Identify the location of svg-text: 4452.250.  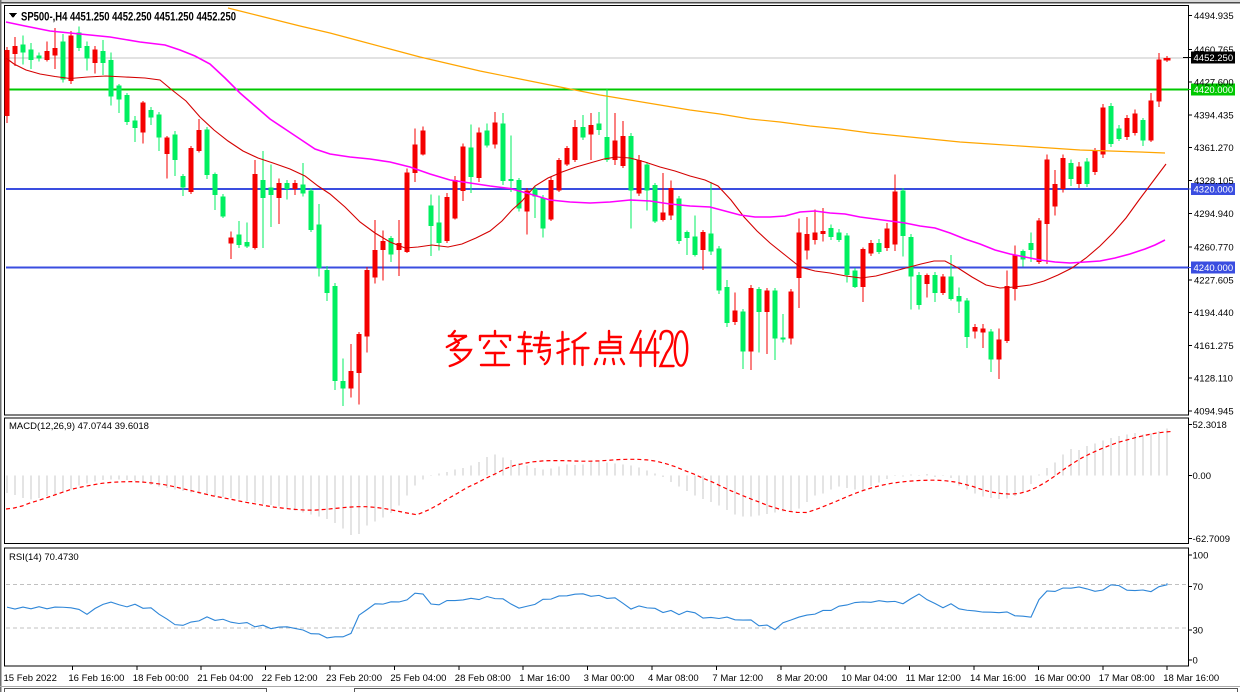
(1214, 58).